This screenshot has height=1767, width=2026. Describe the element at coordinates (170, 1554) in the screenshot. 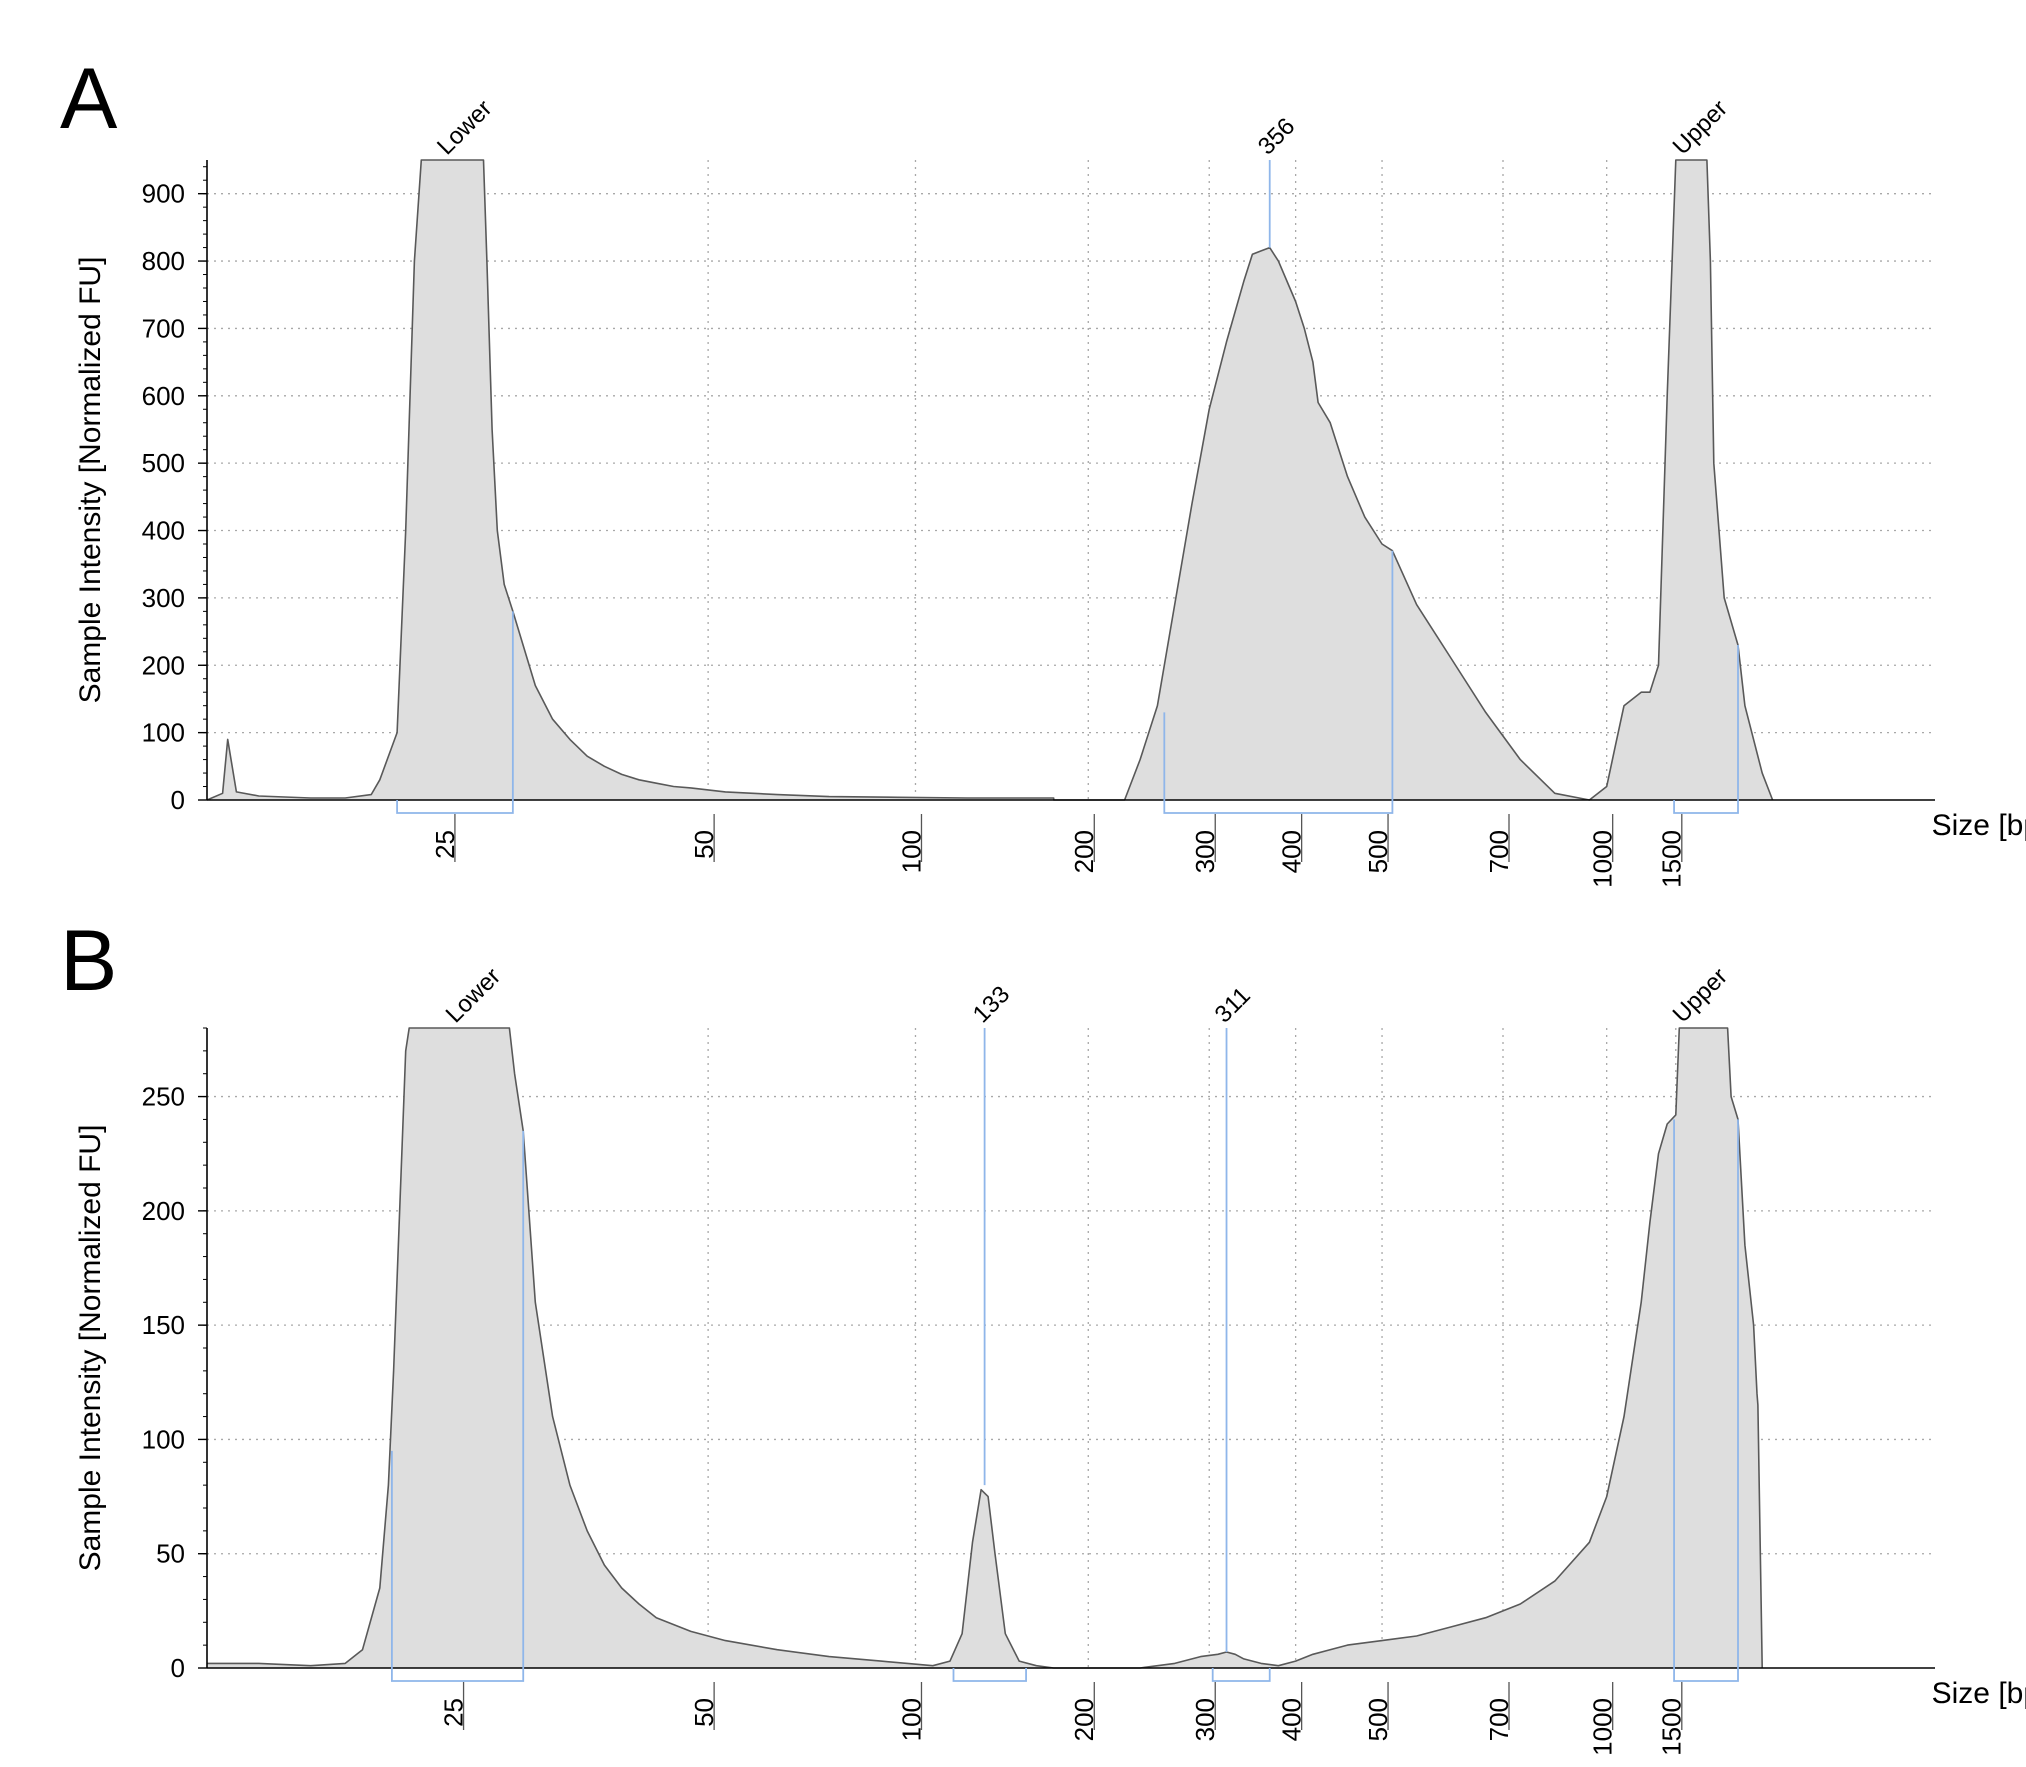

I see `y-tick-label: 50` at that location.